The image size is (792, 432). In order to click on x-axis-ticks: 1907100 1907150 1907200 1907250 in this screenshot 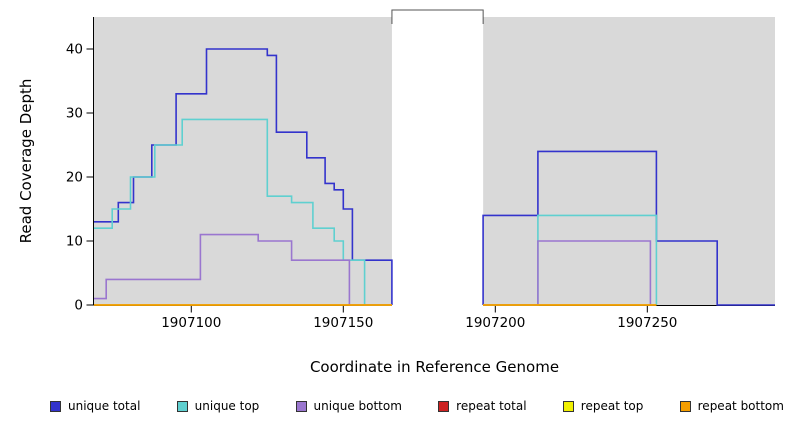, I will do `click(419, 318)`.